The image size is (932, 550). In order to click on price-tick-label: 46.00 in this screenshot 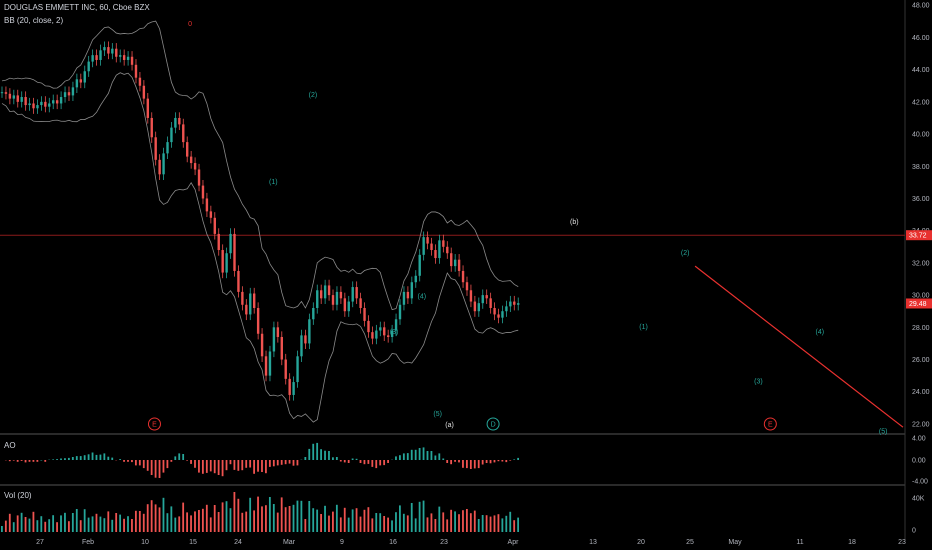, I will do `click(921, 38)`.